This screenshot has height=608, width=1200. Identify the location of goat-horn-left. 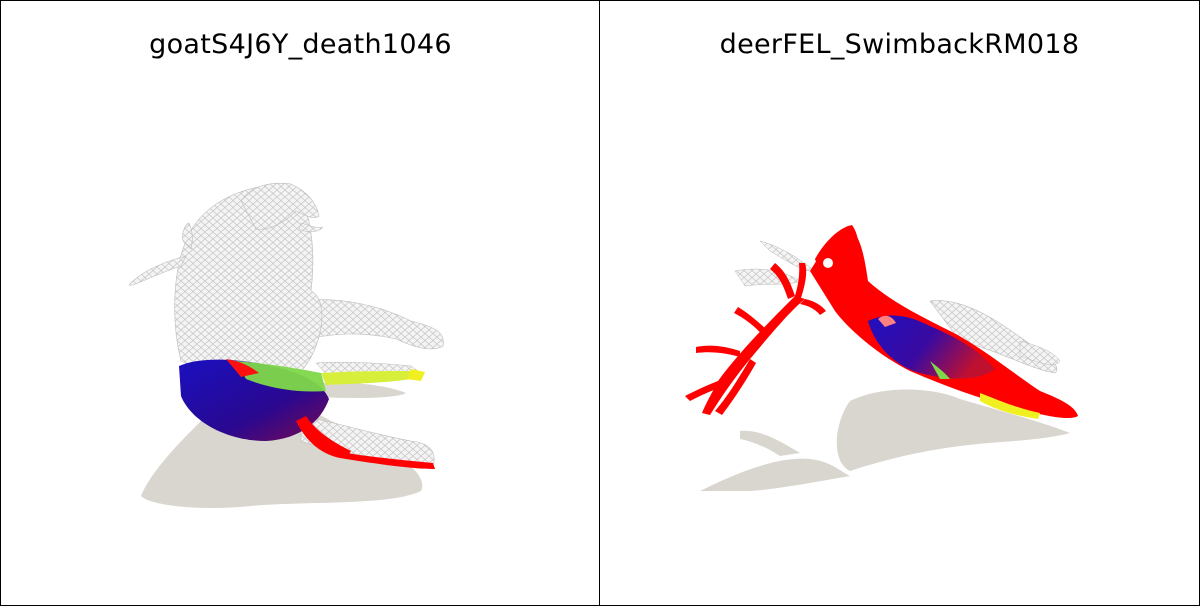
(157, 270).